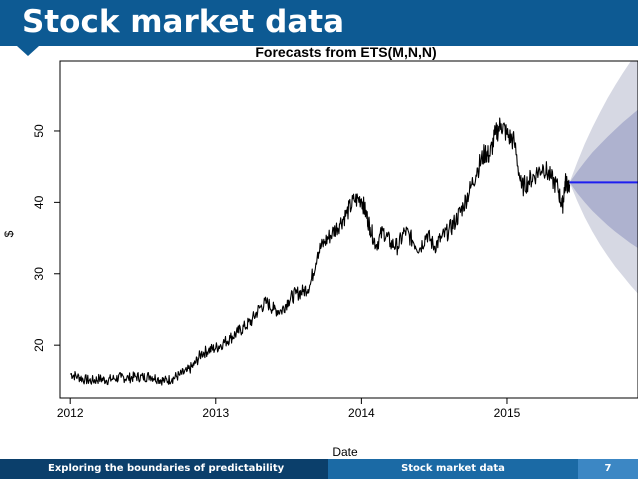  I want to click on y-tick-label: 50, so click(39, 131).